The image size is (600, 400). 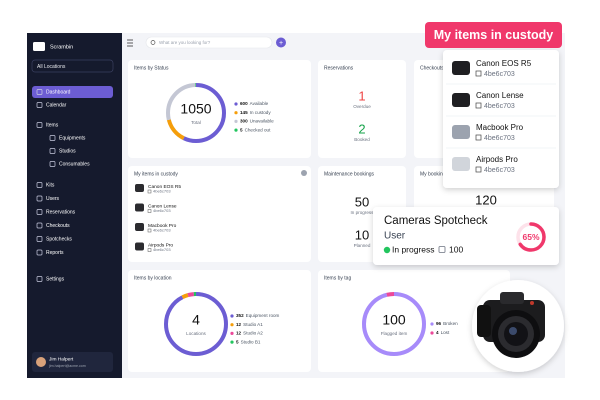 What do you see at coordinates (41, 362) in the screenshot?
I see `user-avatar` at bounding box center [41, 362].